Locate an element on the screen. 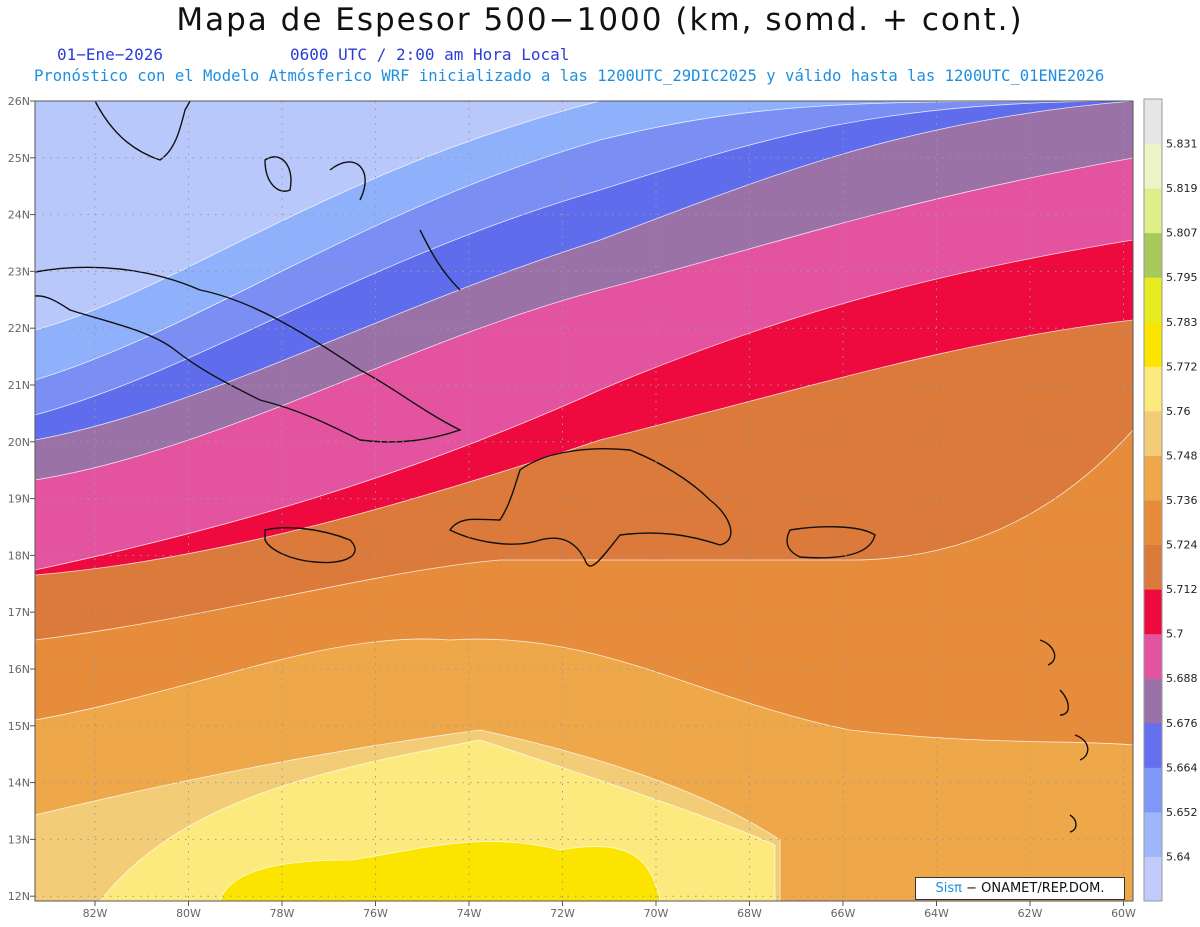 This screenshot has width=1200, height=927. legend-label-5-795: 5.795 is located at coordinates (1182, 277).